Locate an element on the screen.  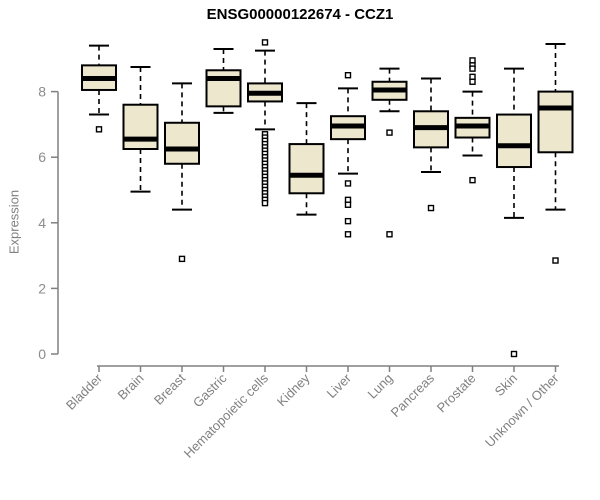
x-category-label-prostate: Prostate is located at coordinates (456, 393).